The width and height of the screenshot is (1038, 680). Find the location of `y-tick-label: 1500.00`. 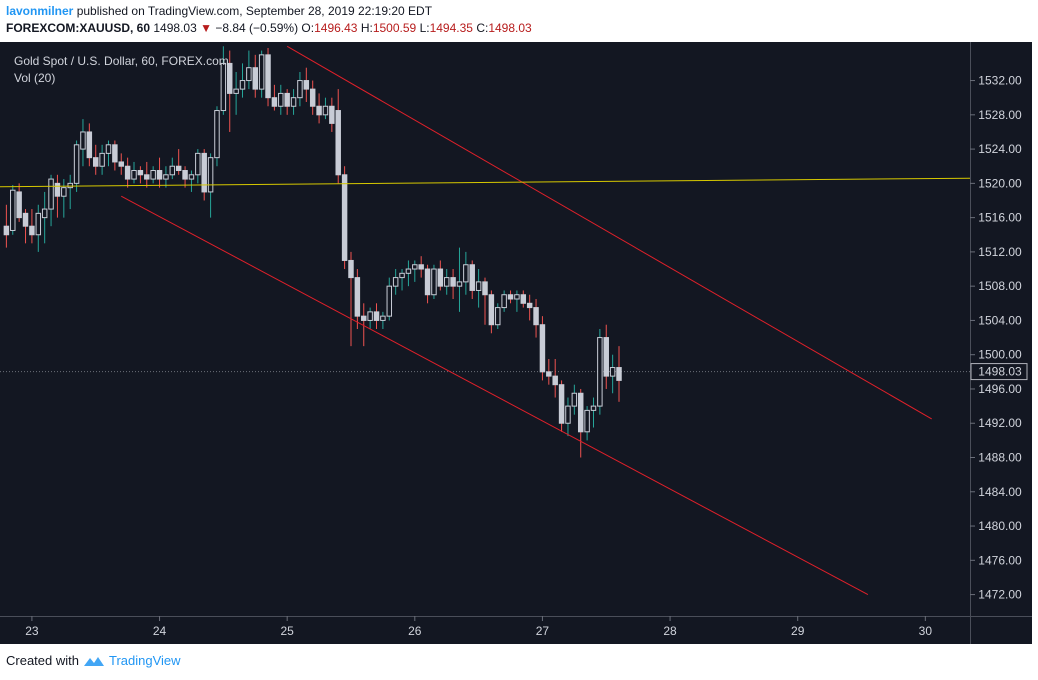

y-tick-label: 1500.00 is located at coordinates (1000, 355).